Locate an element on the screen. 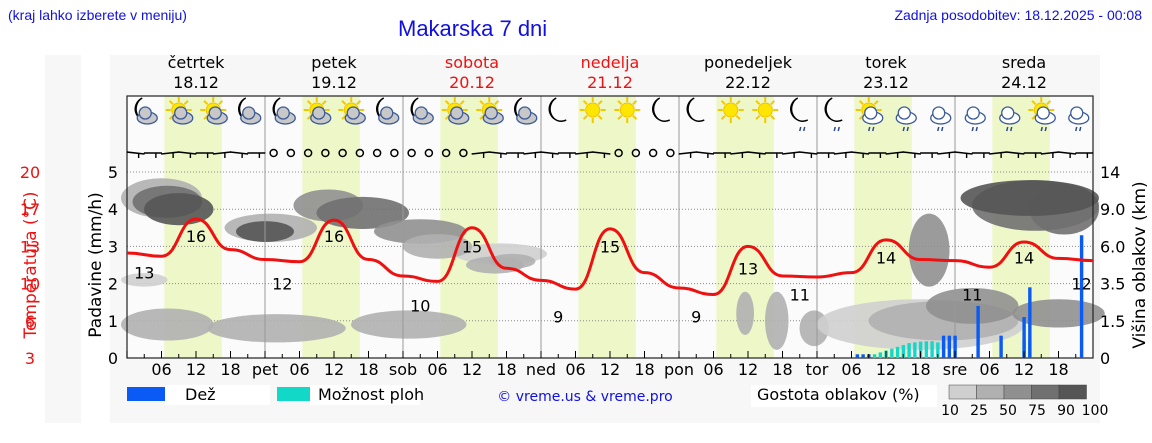 This screenshot has height=443, width=1152. temp-tick: 13 is located at coordinates (30, 246).